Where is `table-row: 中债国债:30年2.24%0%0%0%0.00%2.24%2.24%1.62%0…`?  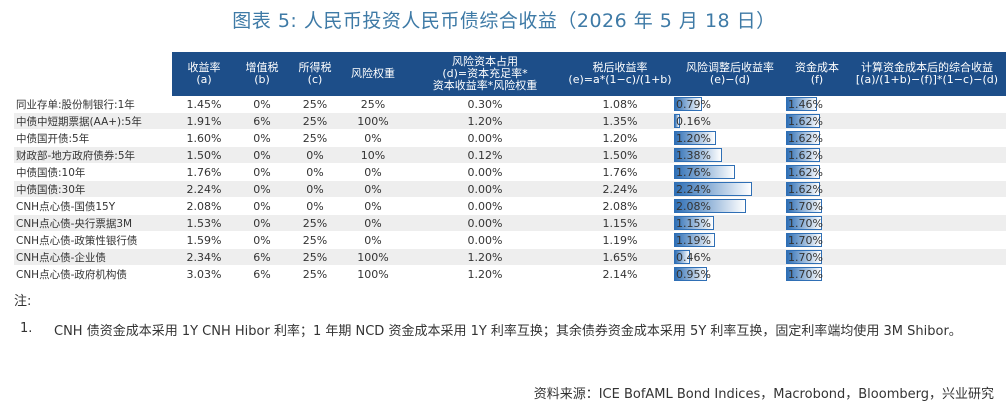 table-row: 中债国债:30年2.24%0%0%0%0.00%2.24%2.24%1.62%0… is located at coordinates (510, 189).